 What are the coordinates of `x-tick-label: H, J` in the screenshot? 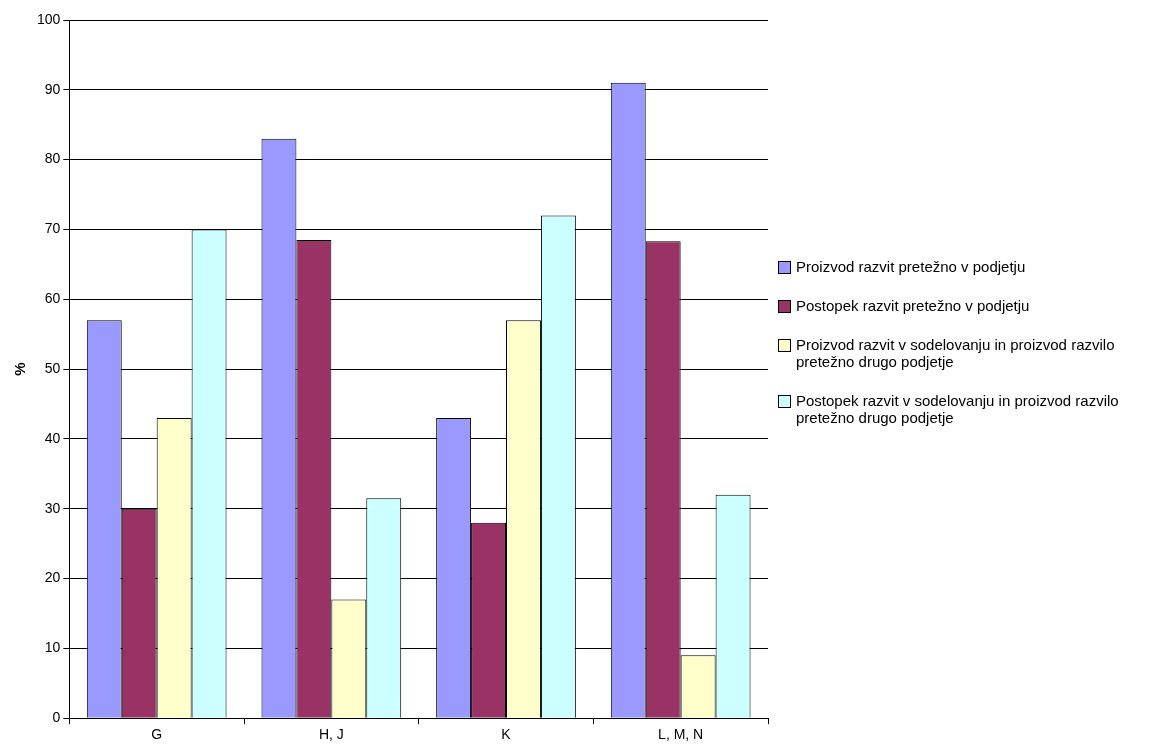 It's located at (331, 734).